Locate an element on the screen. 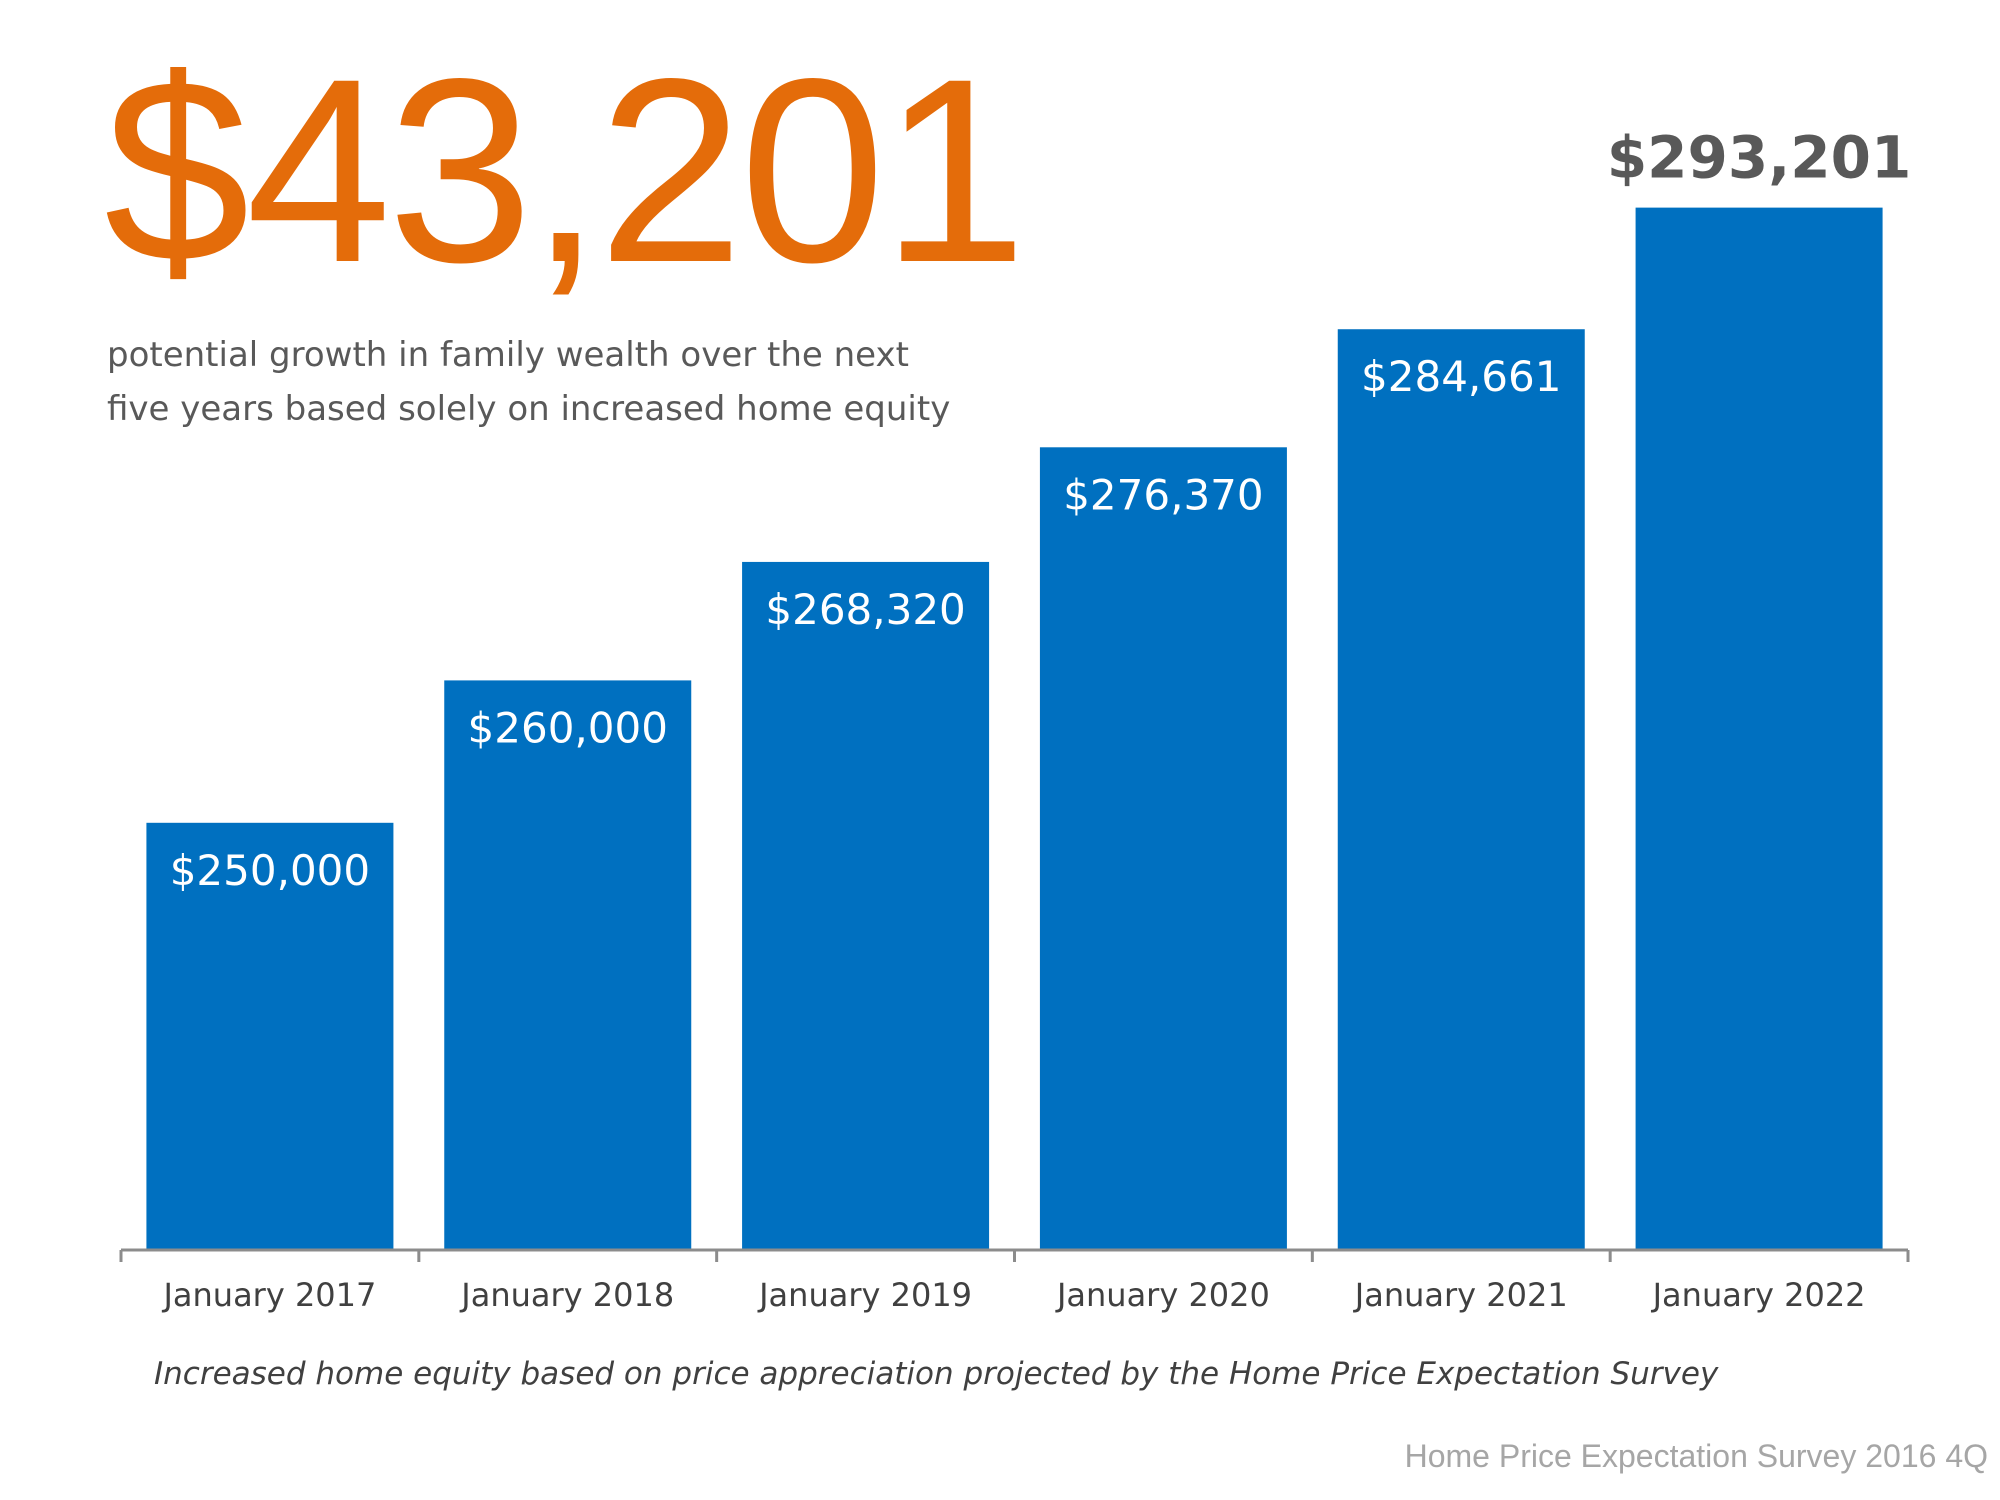  x-tick-label: January 2018 is located at coordinates (566, 1295).